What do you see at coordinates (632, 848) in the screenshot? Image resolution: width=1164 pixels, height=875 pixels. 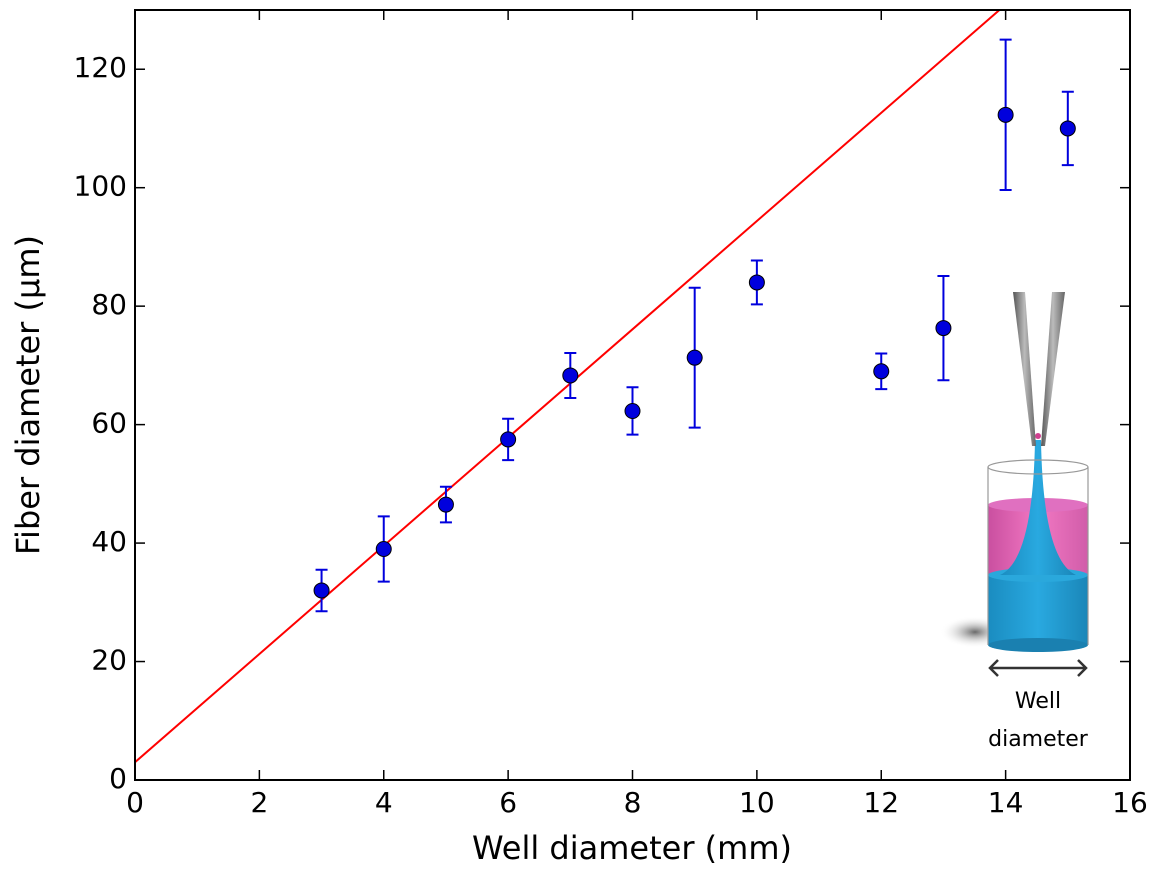 I see `x-axis-label: Well diameter (mm)` at bounding box center [632, 848].